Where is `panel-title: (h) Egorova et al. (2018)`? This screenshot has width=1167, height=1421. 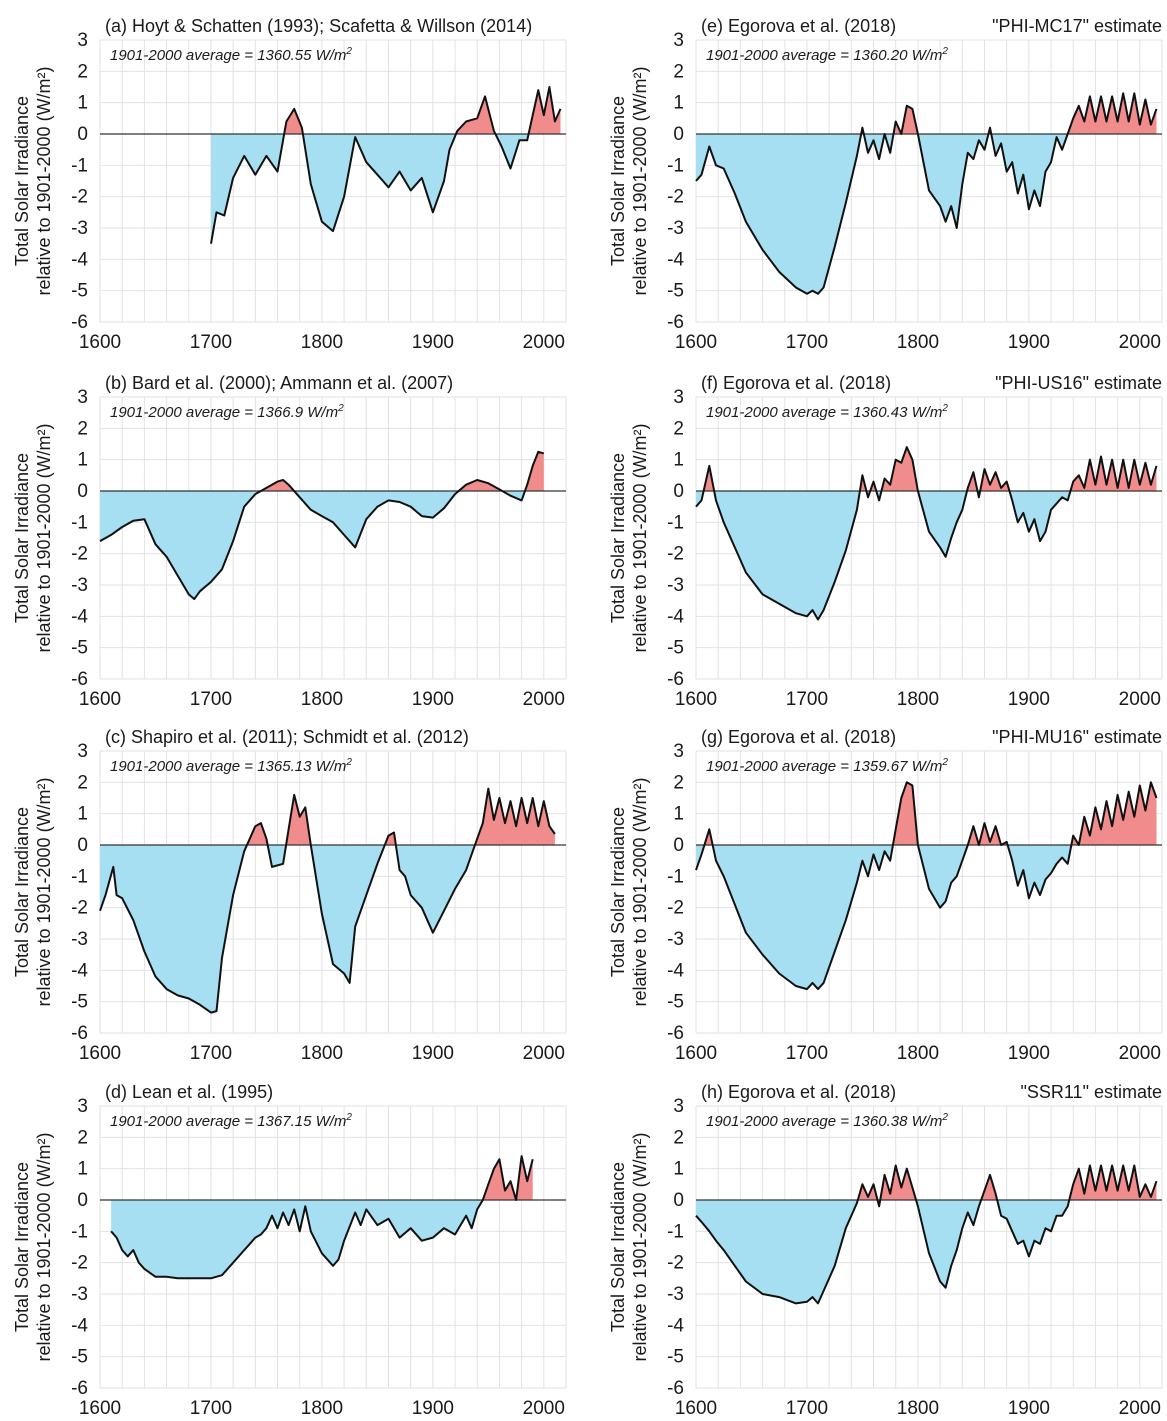
panel-title: (h) Egorova et al. (2018) is located at coordinates (798, 1092).